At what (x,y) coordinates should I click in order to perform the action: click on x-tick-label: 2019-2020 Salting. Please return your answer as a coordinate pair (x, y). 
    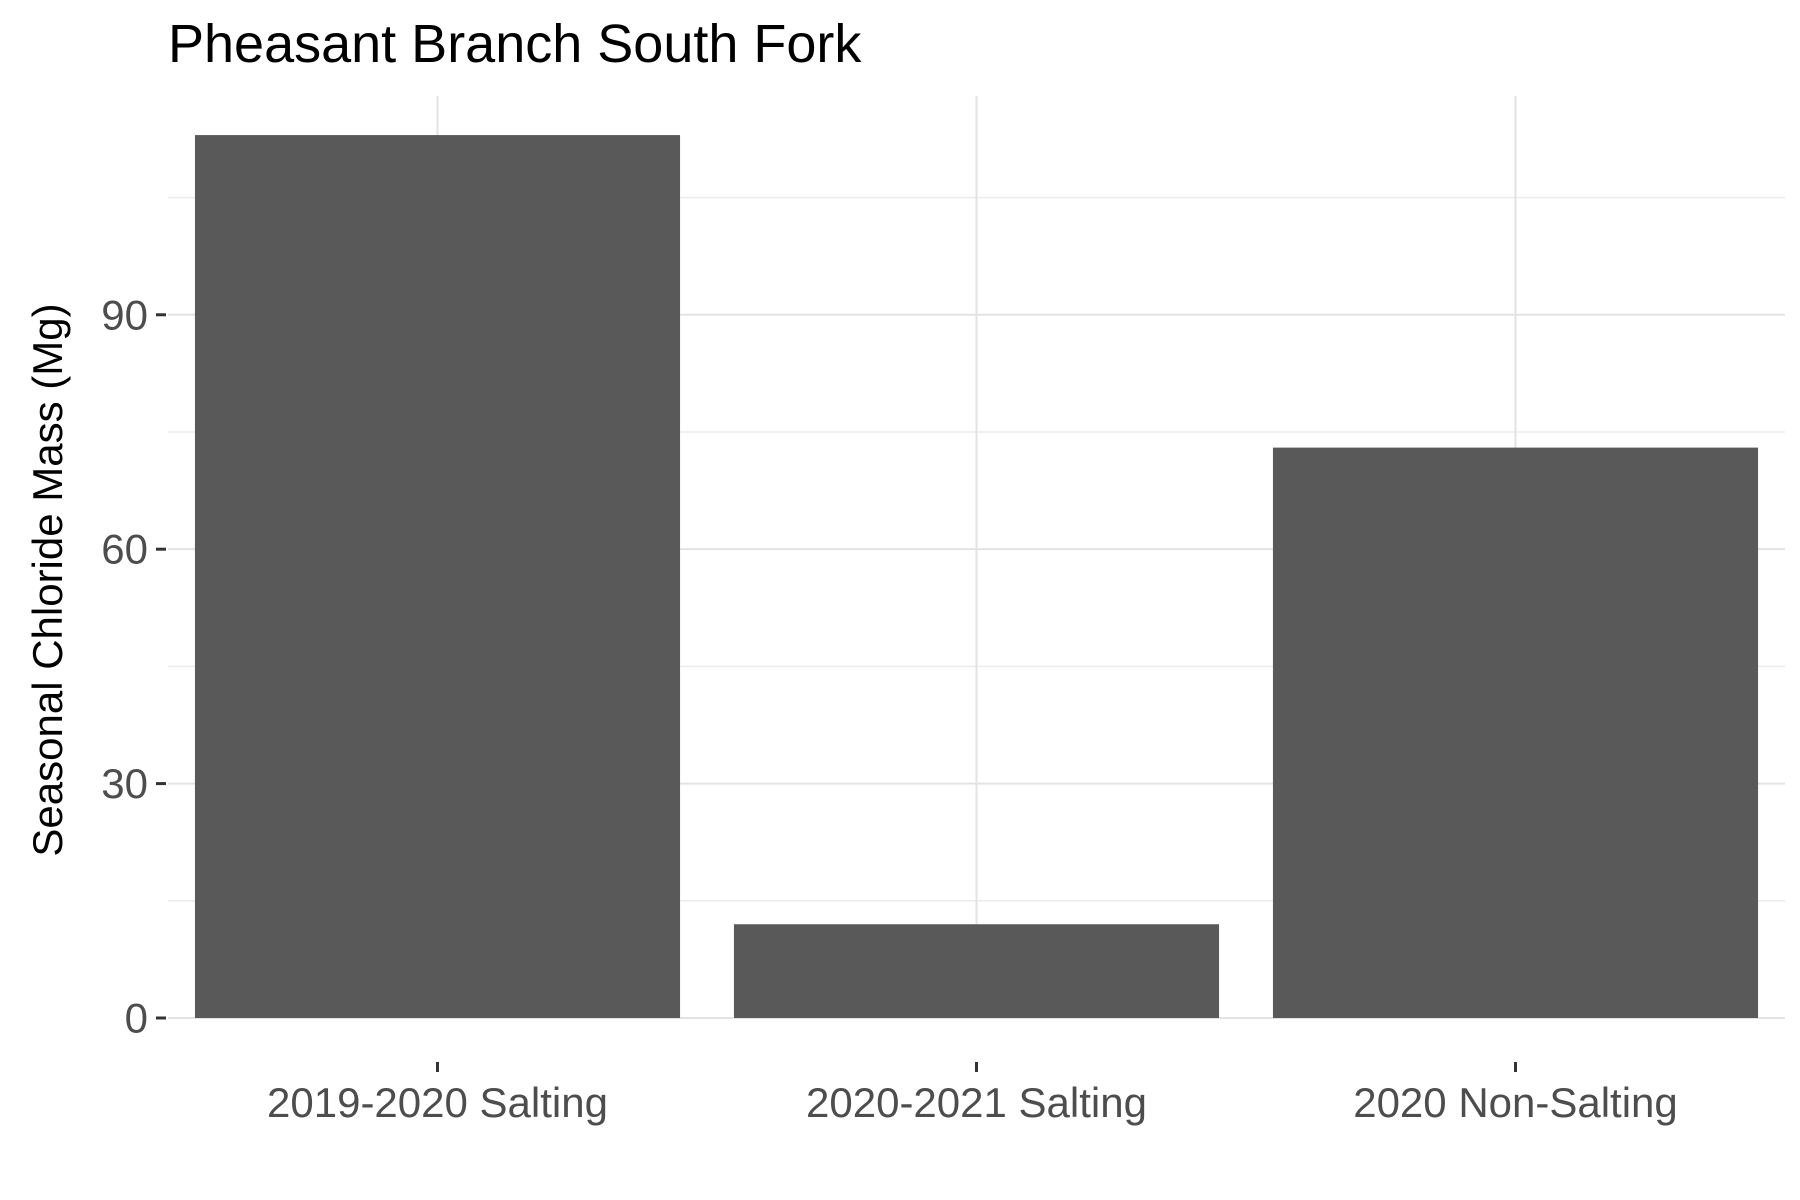
    Looking at the image, I should click on (437, 1102).